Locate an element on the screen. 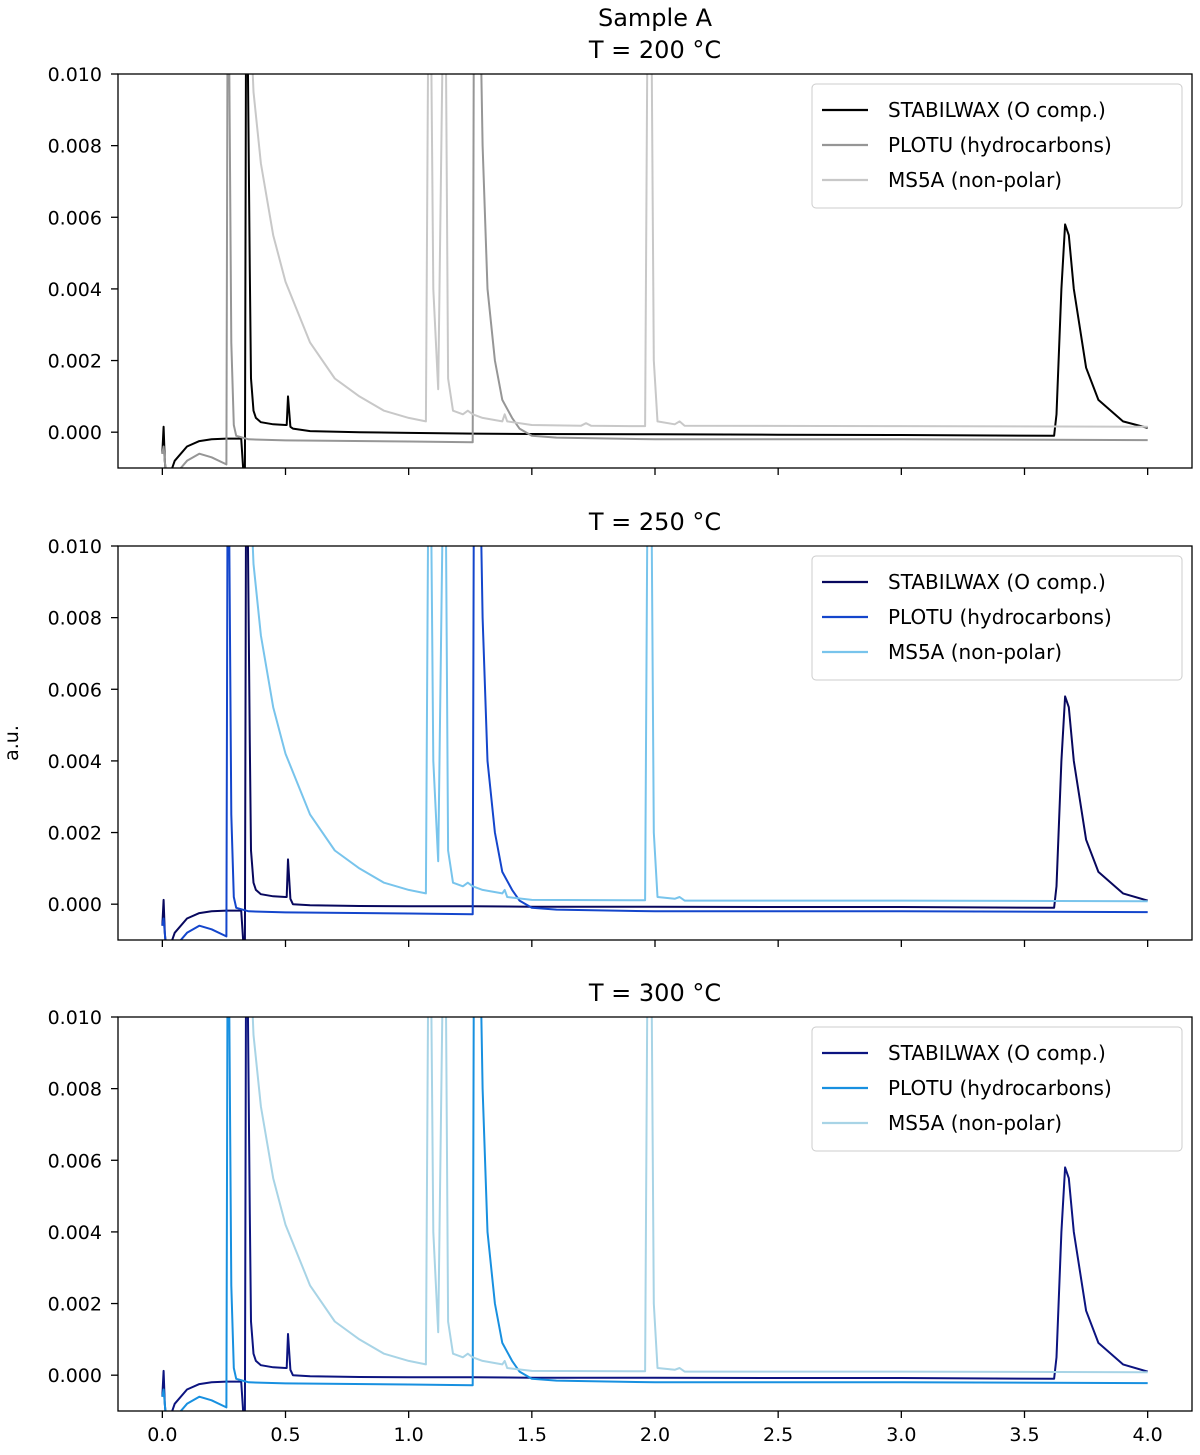 The image size is (1200, 1455). x-tick-label: 0.5 is located at coordinates (285, 1435).